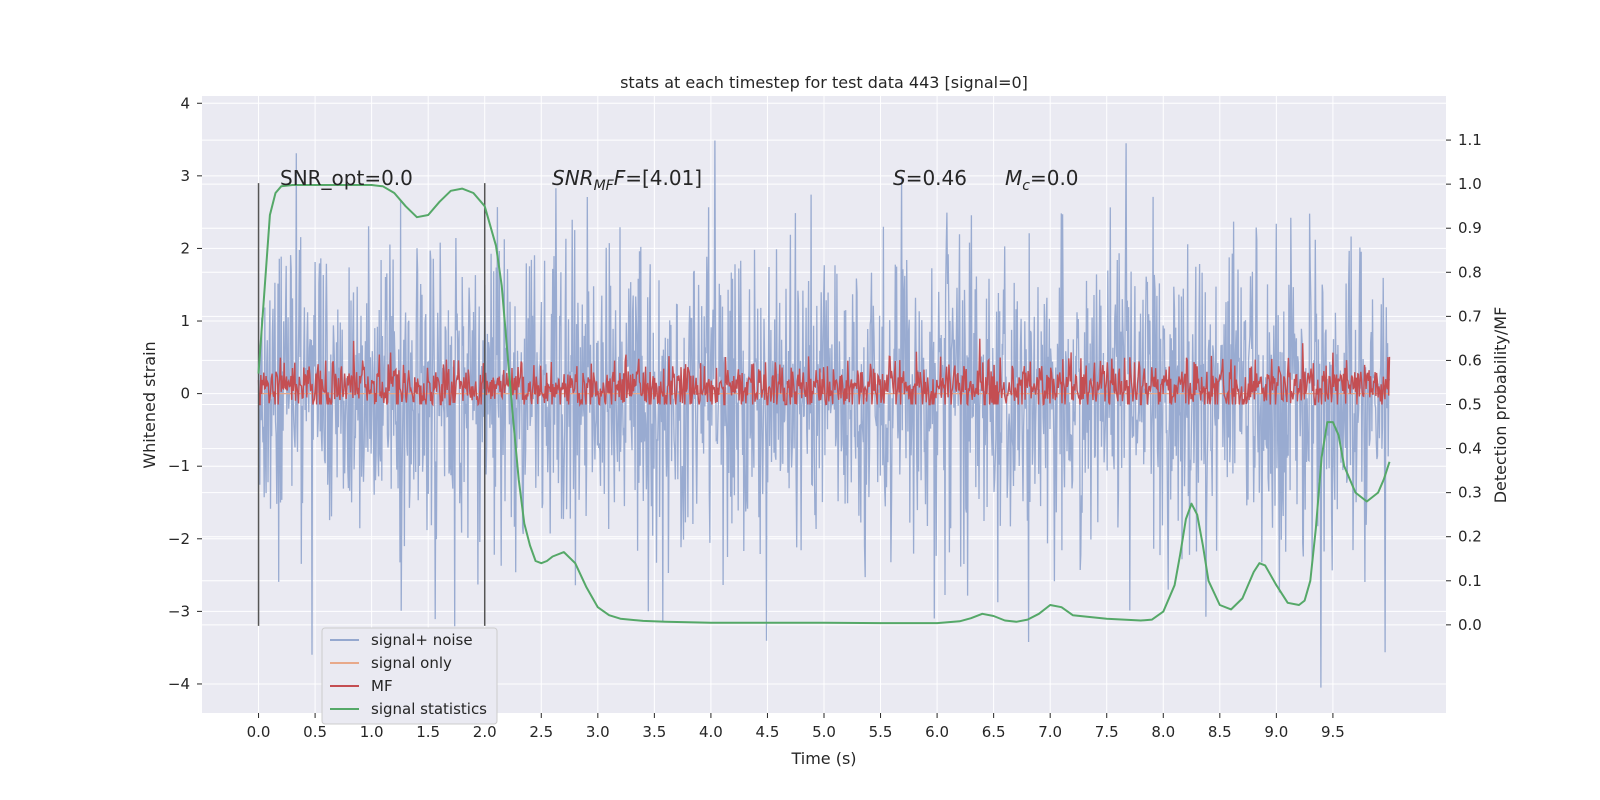  I want to click on x-tick-label: 1.0, so click(372, 732).